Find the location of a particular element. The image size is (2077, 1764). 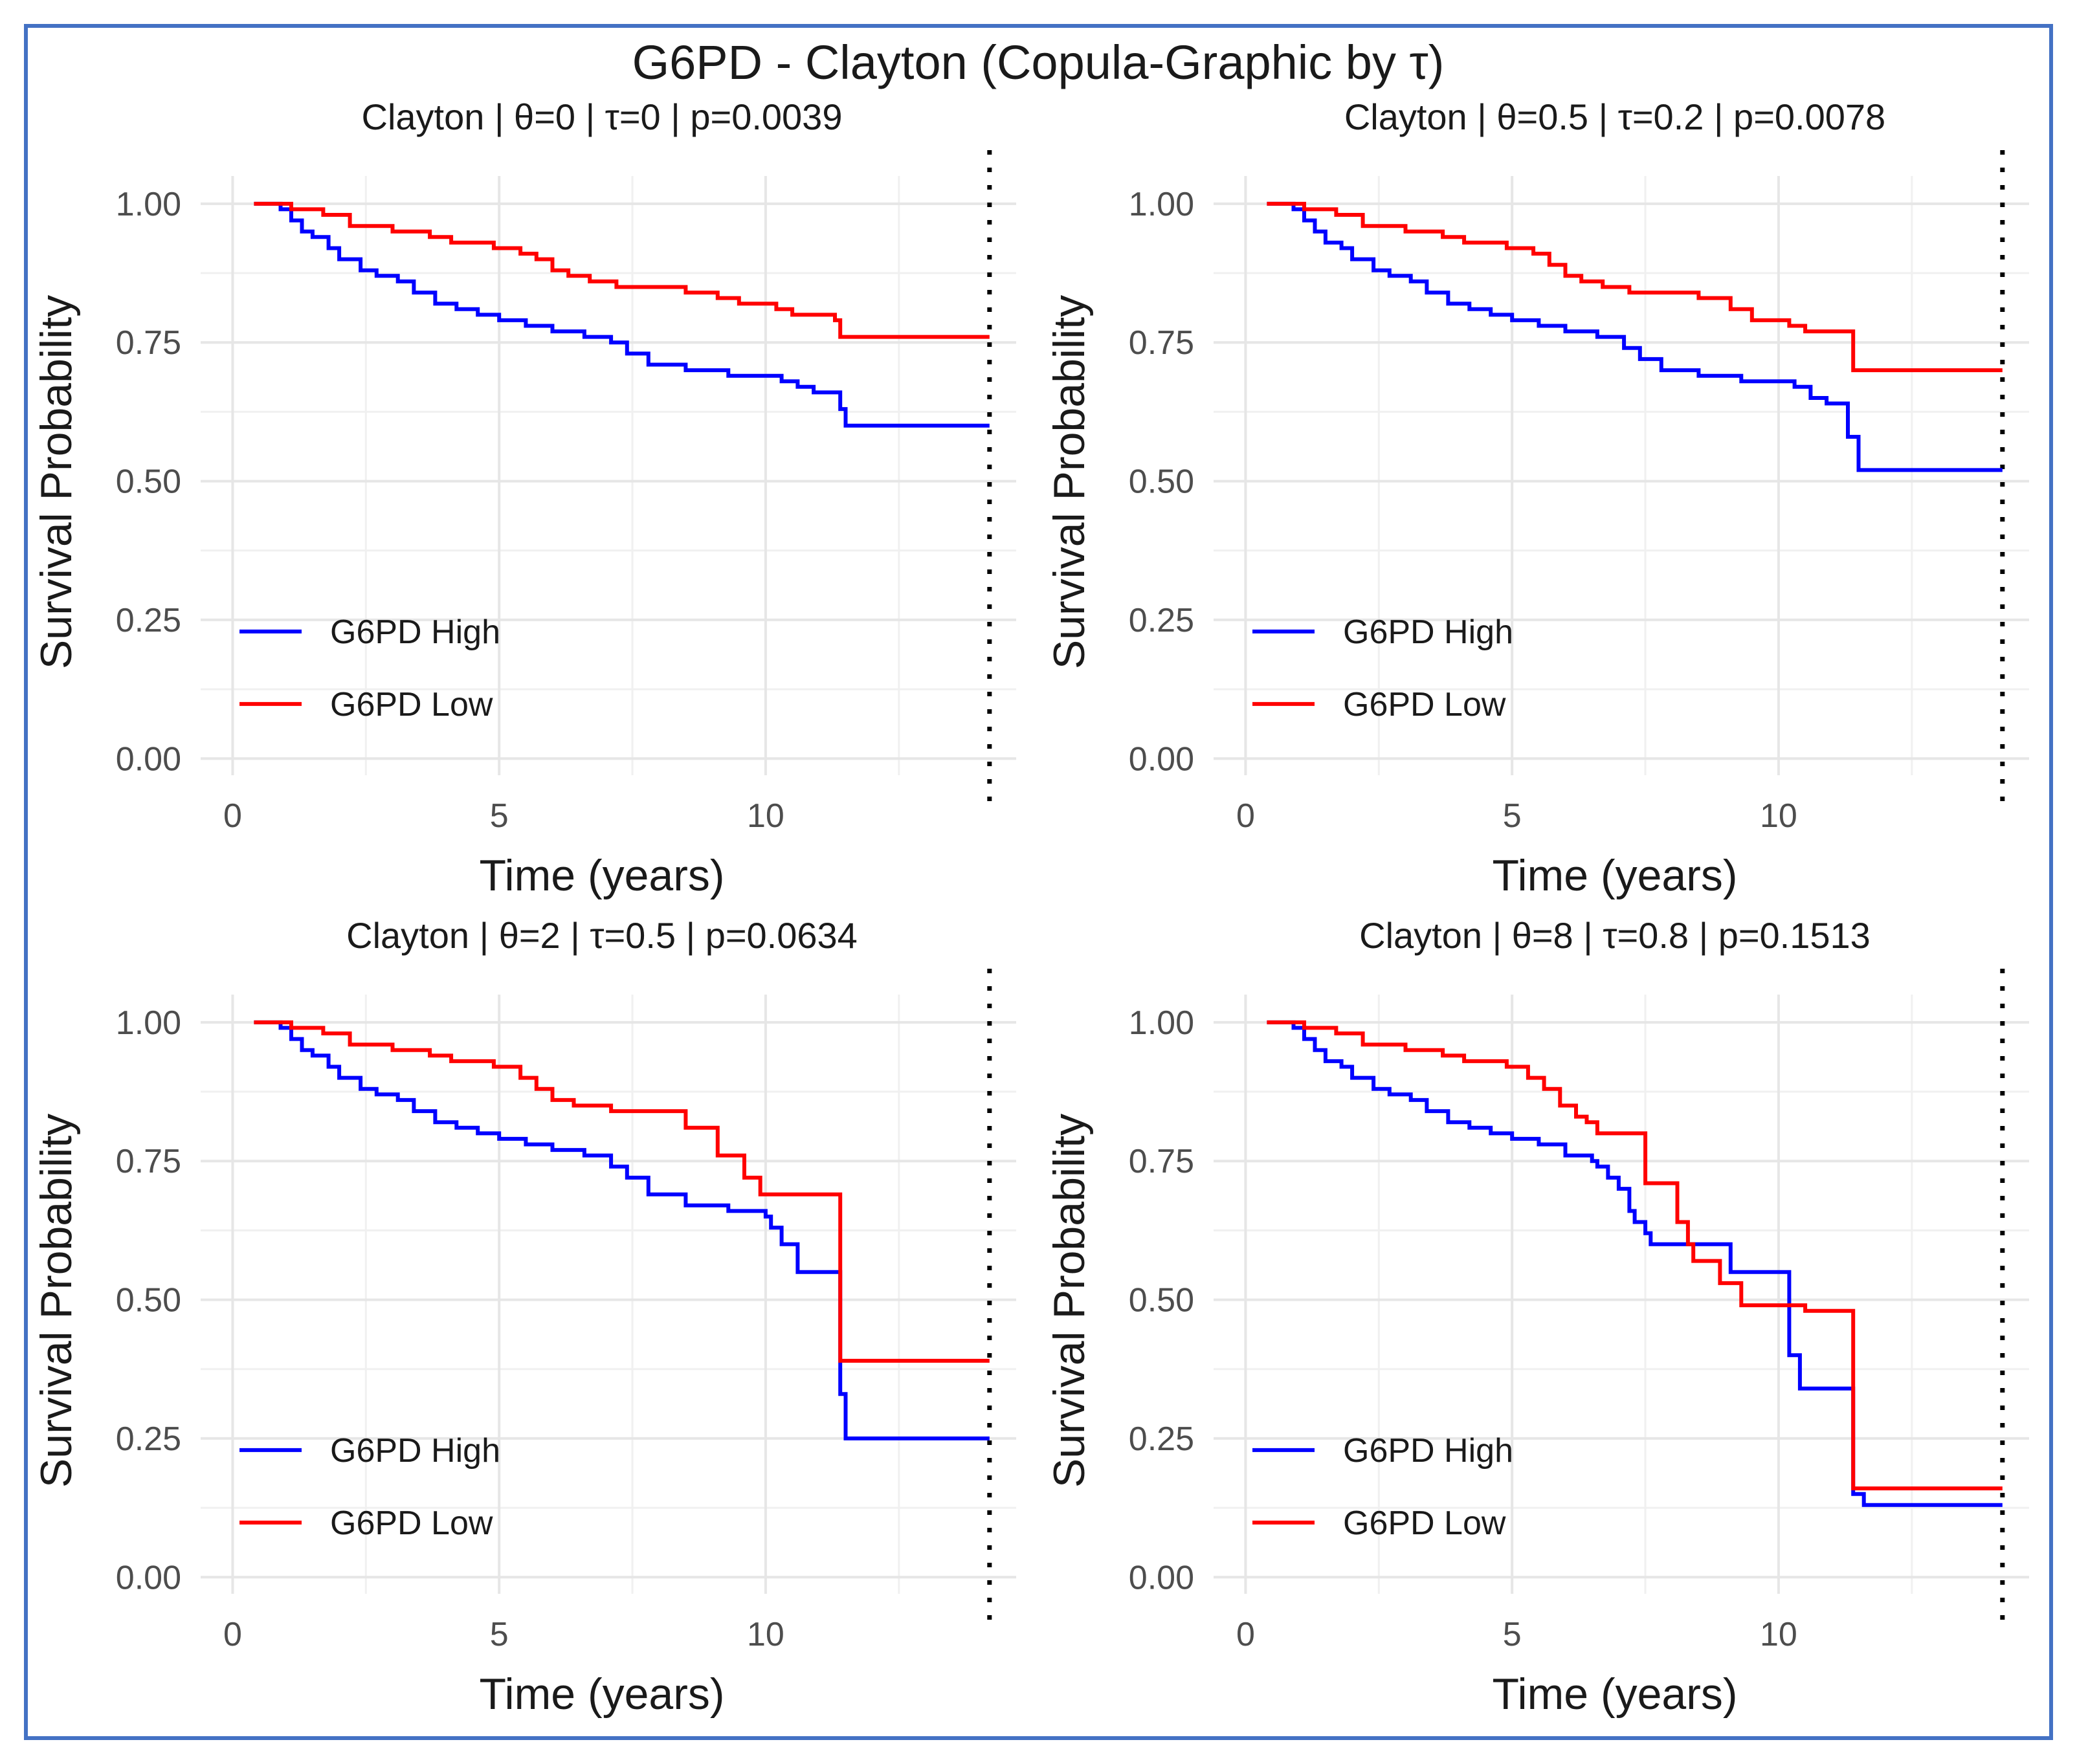

panel-title: Clayton | θ=8 | τ=0.8 | p=0.1513 is located at coordinates (1615, 935).